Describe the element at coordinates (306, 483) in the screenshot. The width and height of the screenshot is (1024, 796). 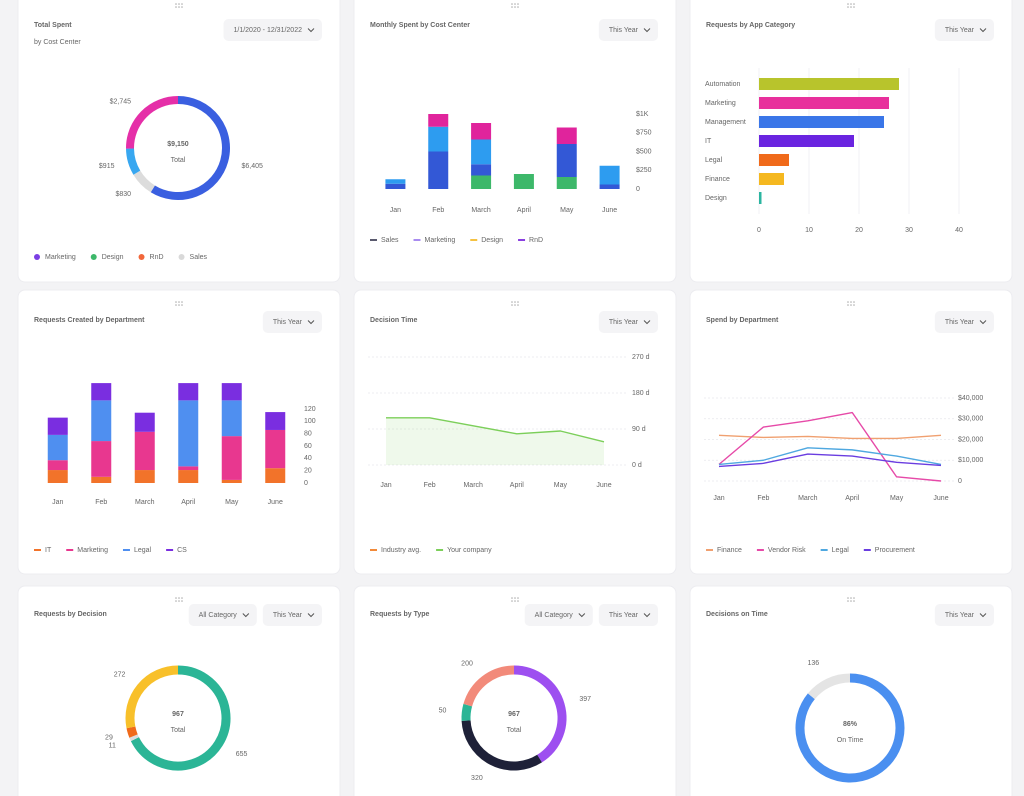
I see `y-tick-label: 0` at that location.